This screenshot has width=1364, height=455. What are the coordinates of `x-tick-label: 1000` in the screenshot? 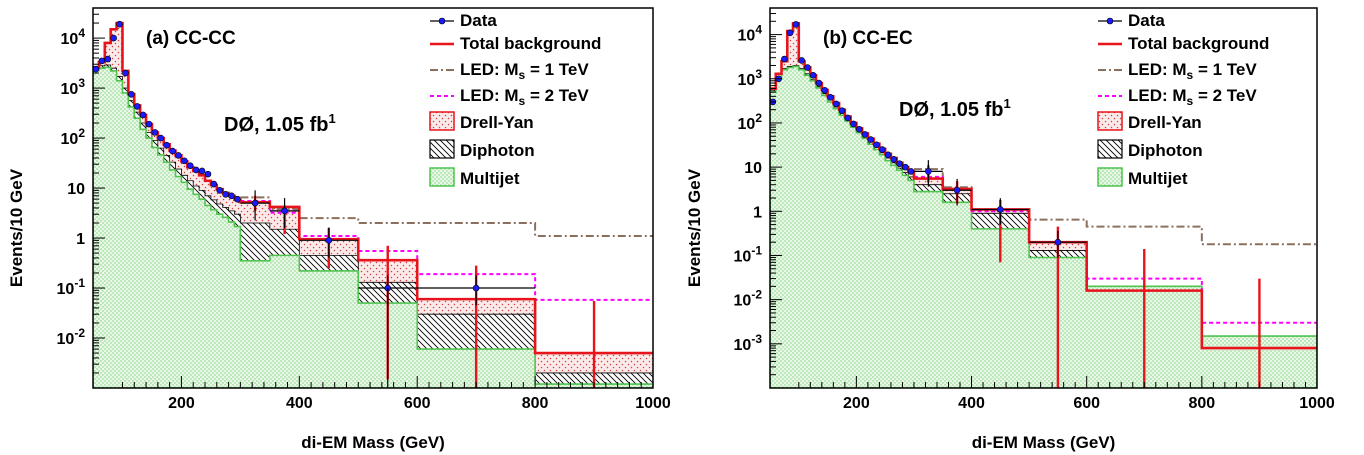 It's located at (1317, 403).